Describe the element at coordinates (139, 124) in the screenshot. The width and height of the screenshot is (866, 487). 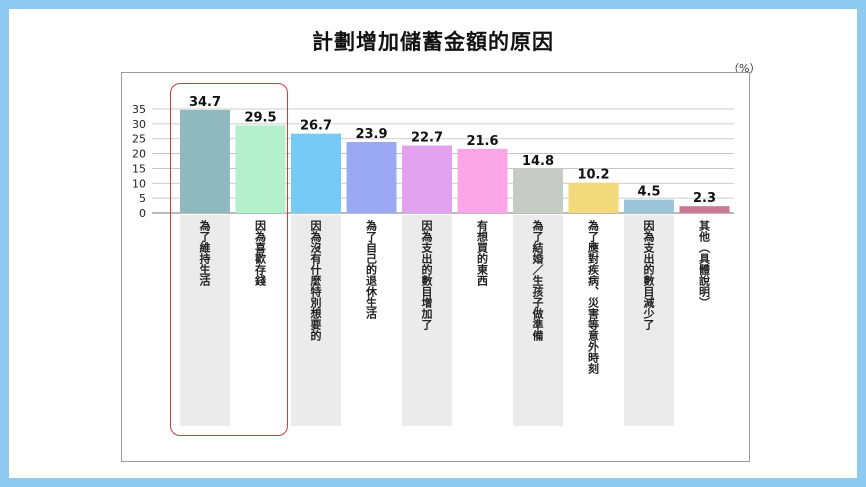
I see `y-tick-label: 30` at that location.